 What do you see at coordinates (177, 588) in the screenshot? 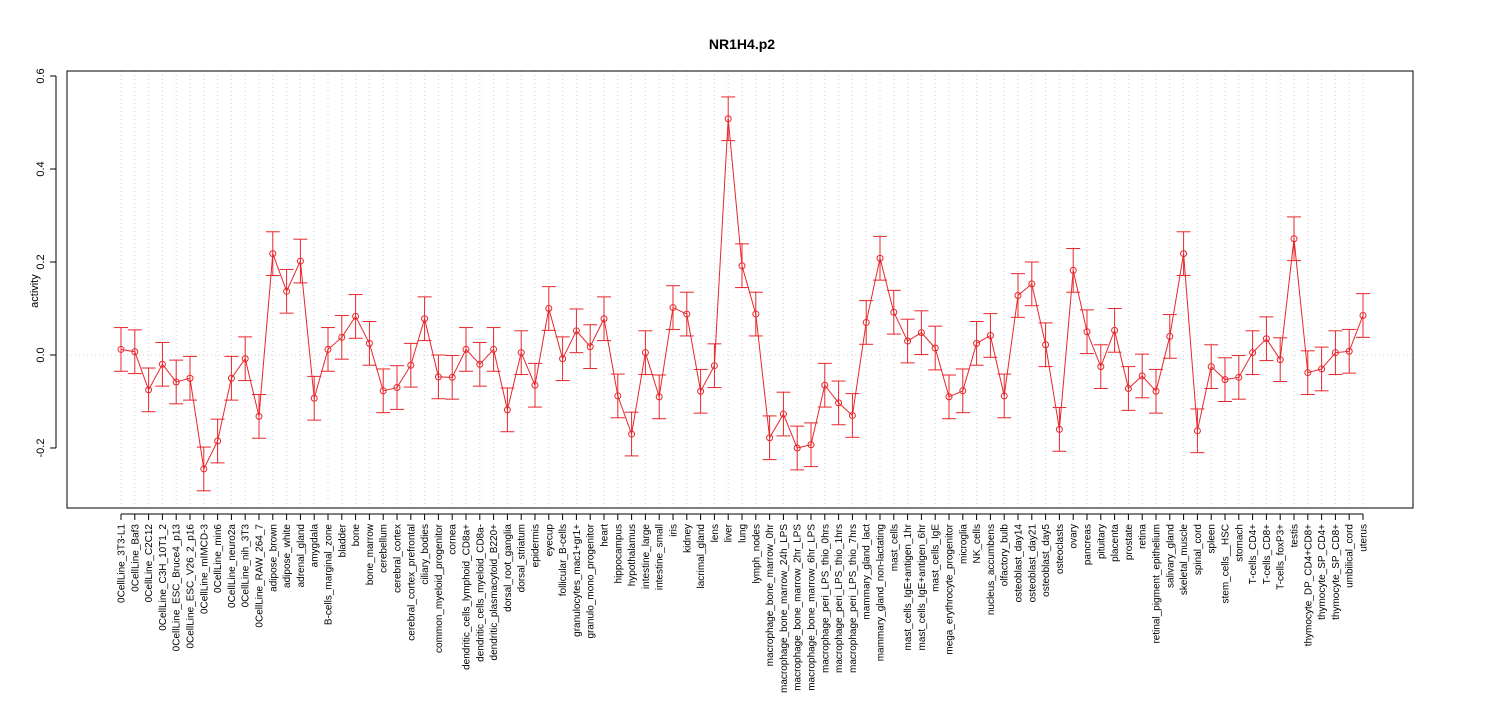
I see `x-tick-label: 0CellLine_ESC_Bruce4_p13` at bounding box center [177, 588].